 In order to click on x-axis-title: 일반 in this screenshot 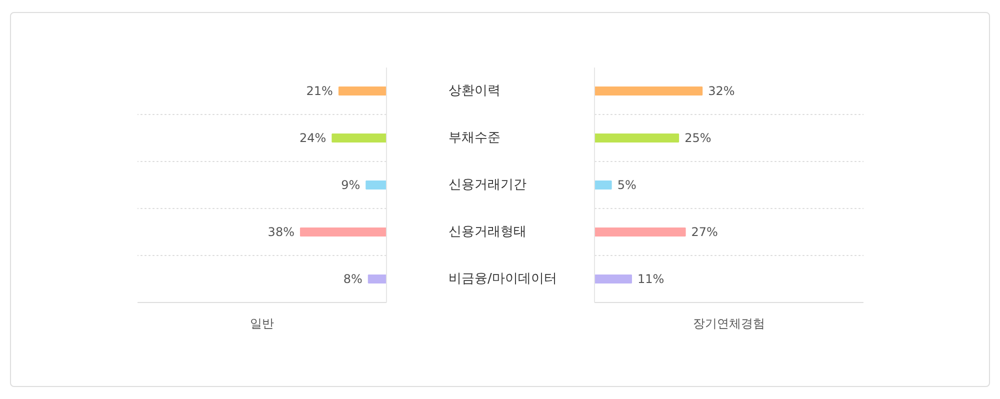, I will do `click(262, 323)`.